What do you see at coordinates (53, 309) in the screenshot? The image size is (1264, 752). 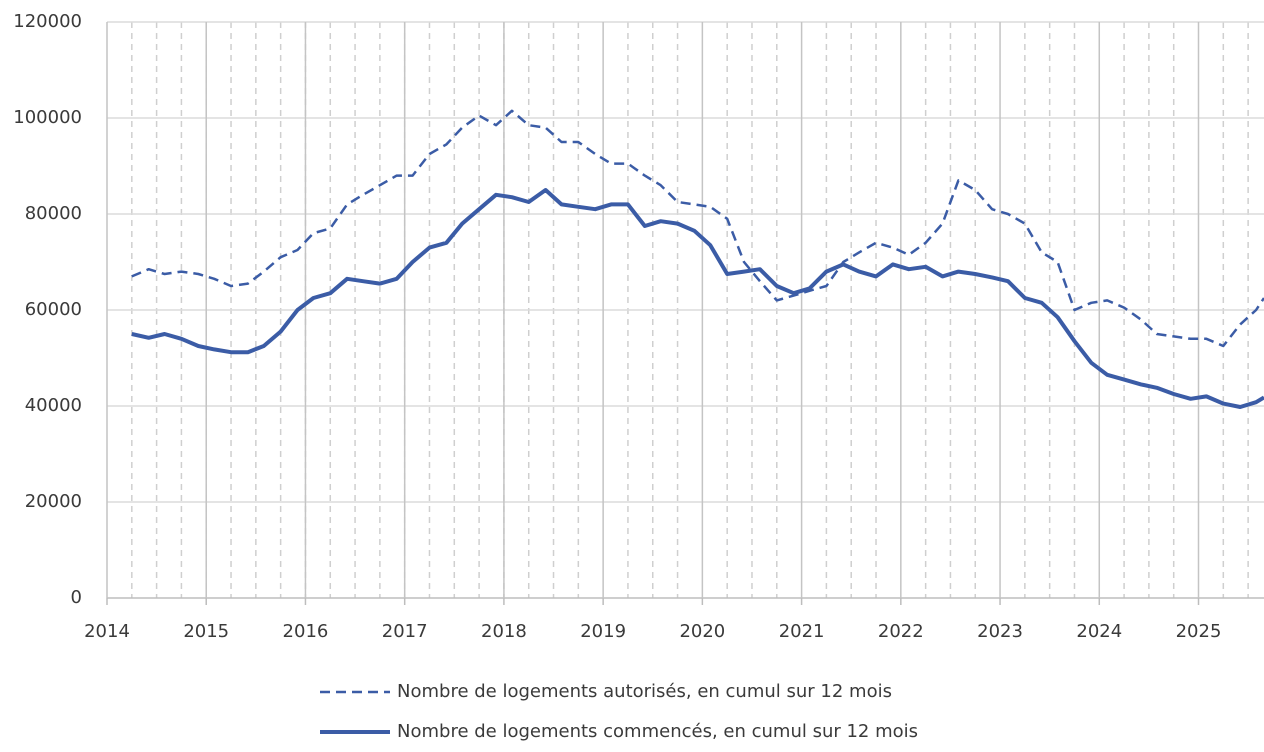 I see `y-tick-label: 60000` at bounding box center [53, 309].